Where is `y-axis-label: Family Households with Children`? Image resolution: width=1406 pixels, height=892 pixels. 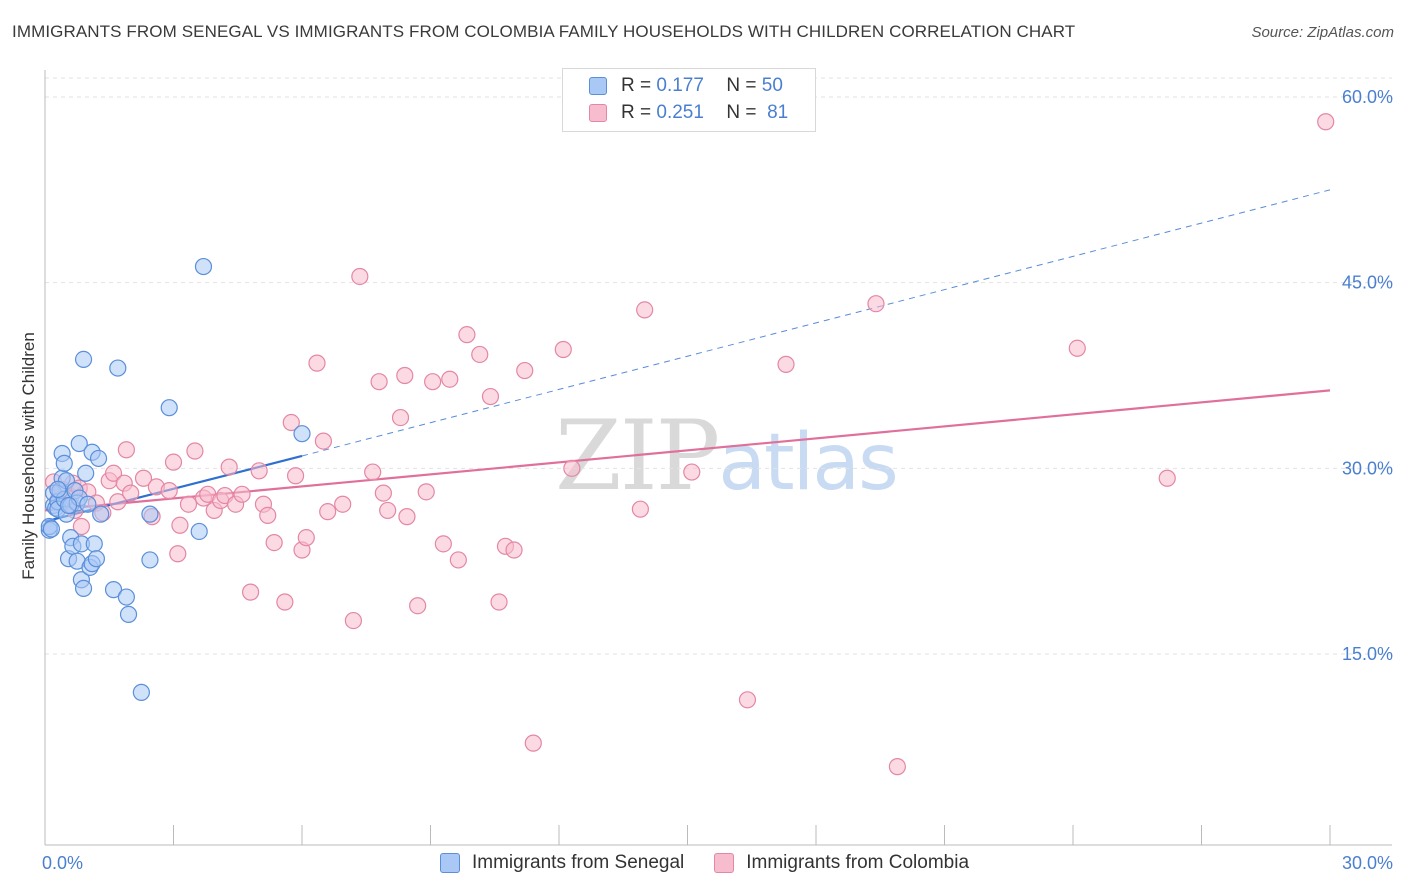
y-axis-label: Family Households with Children is located at coordinates (28, 456).